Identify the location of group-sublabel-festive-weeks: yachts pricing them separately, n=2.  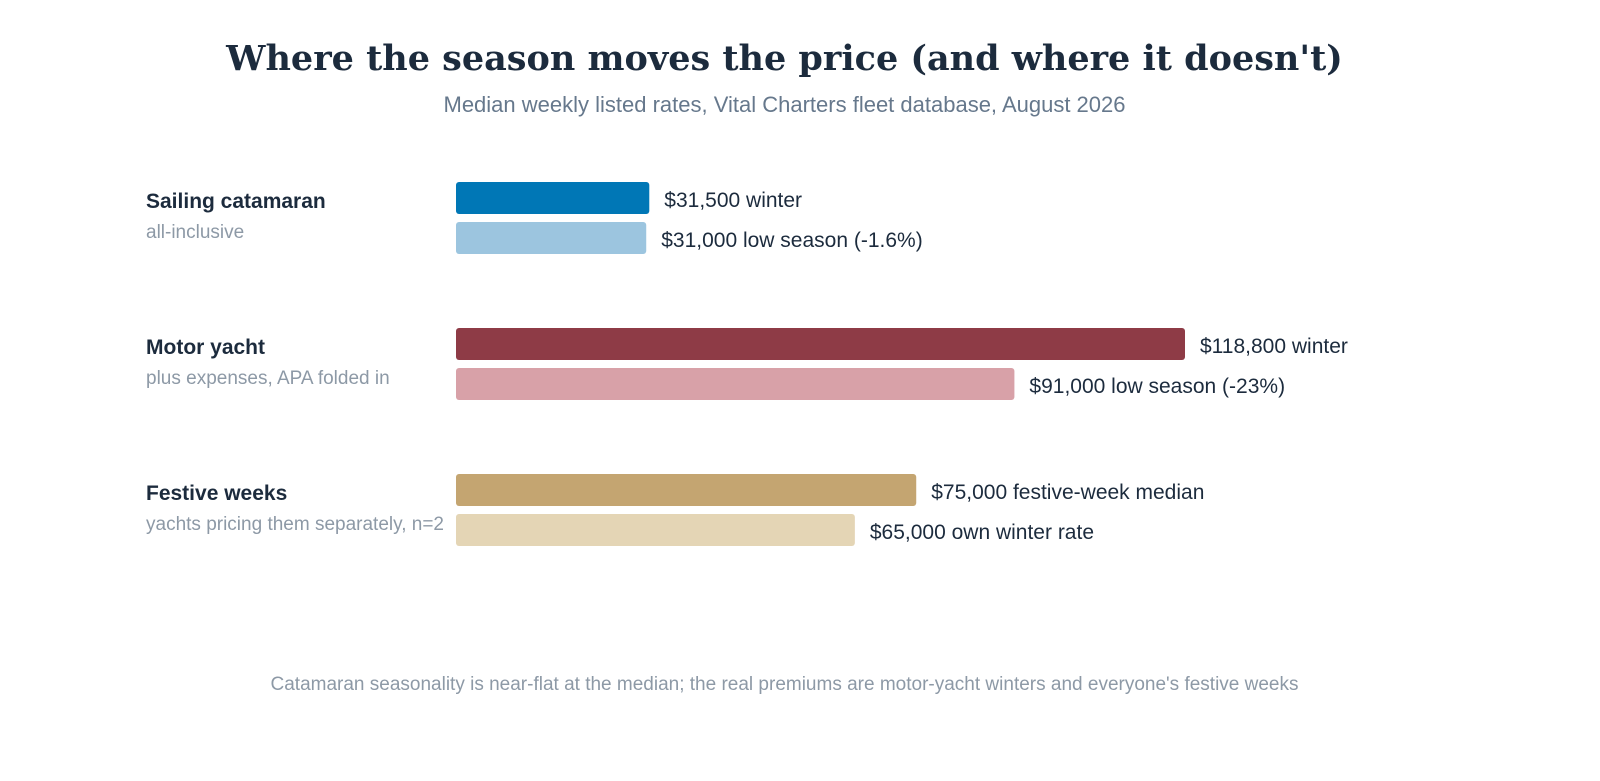
(295, 524).